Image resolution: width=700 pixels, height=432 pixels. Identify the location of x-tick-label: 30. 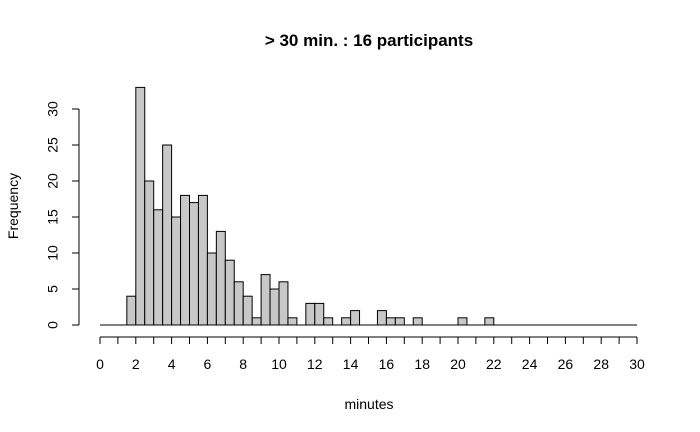
(637, 364).